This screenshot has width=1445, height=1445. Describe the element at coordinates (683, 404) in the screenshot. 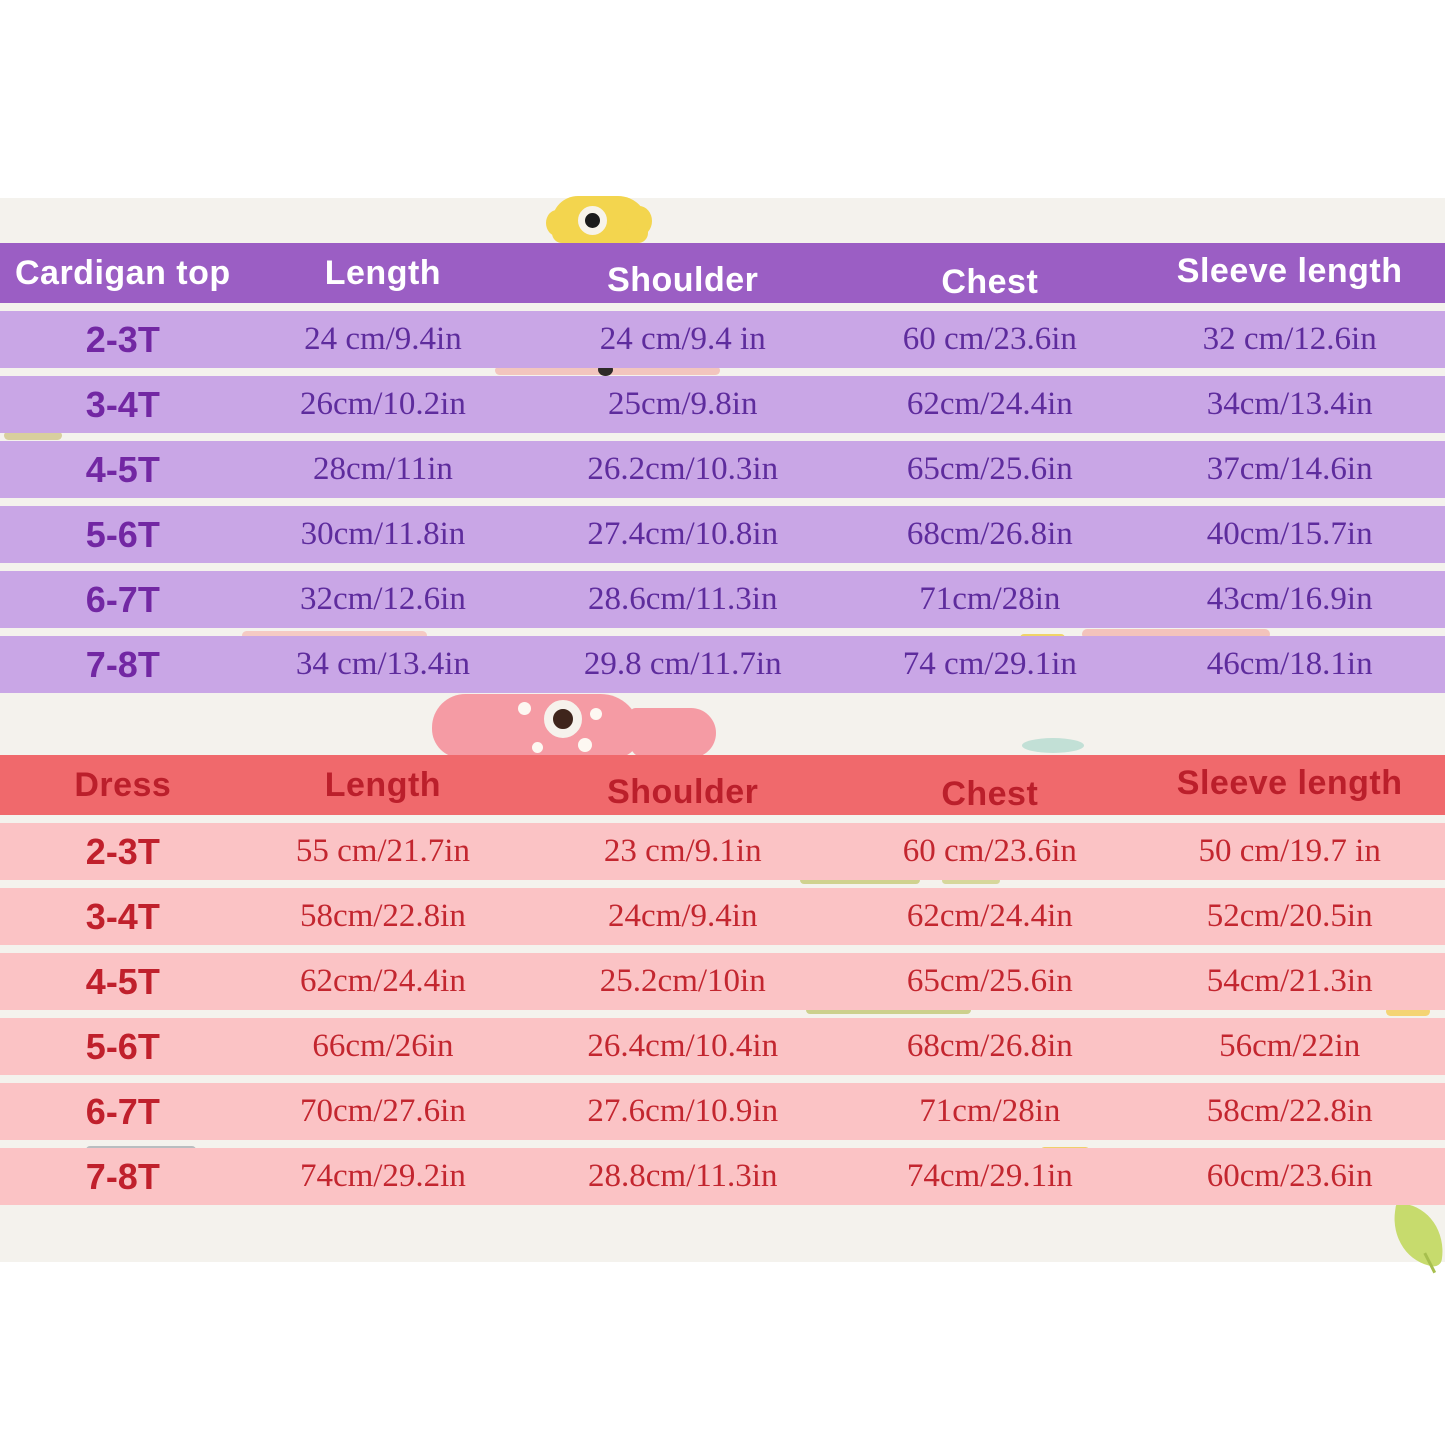

I see `measurement-cell: 25cm/9.8in` at that location.